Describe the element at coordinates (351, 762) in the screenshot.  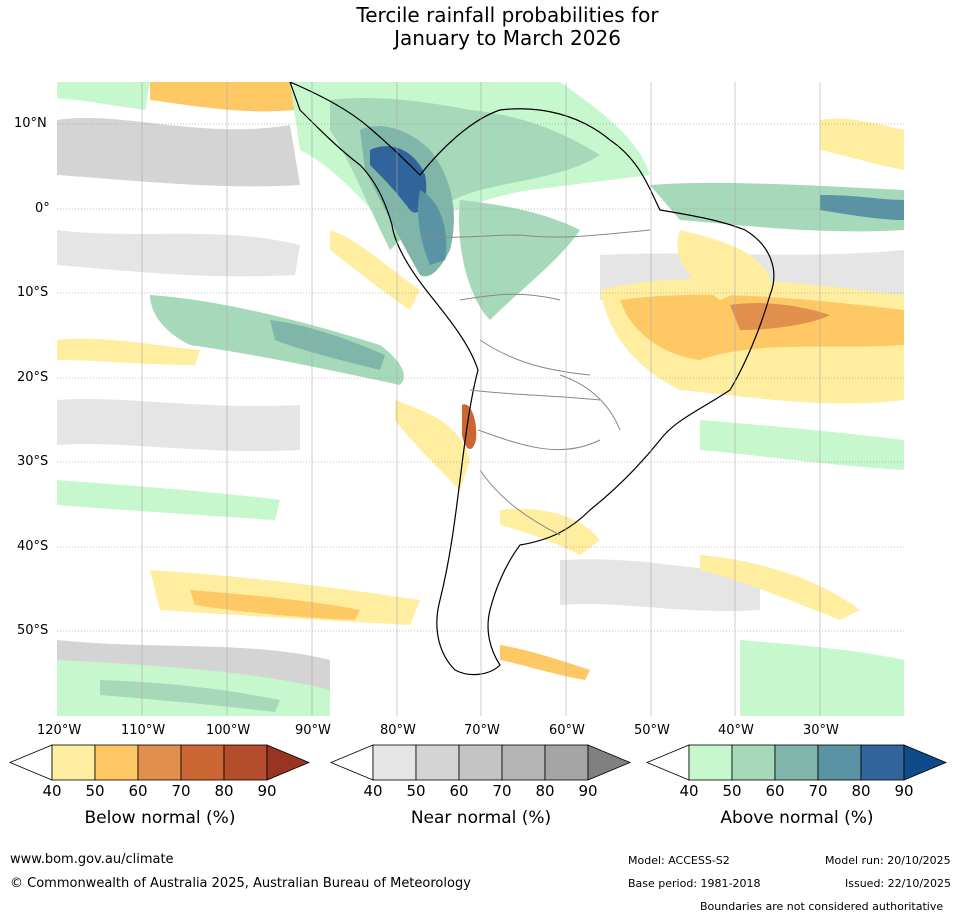
I see `near-colorbar-min-triangle` at that location.